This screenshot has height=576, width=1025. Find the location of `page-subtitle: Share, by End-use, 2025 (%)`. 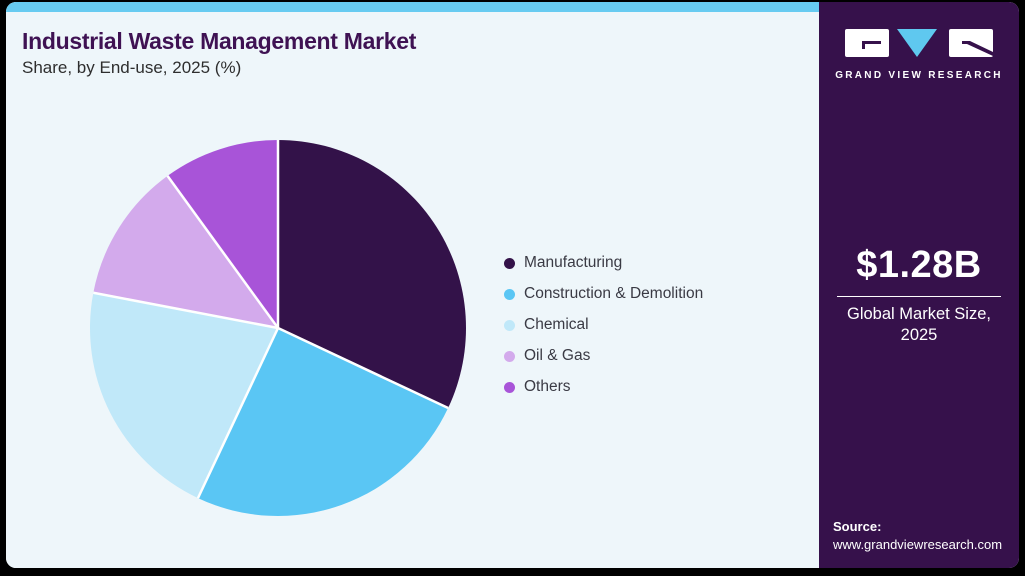

page-subtitle: Share, by End-use, 2025 (%) is located at coordinates (132, 67).